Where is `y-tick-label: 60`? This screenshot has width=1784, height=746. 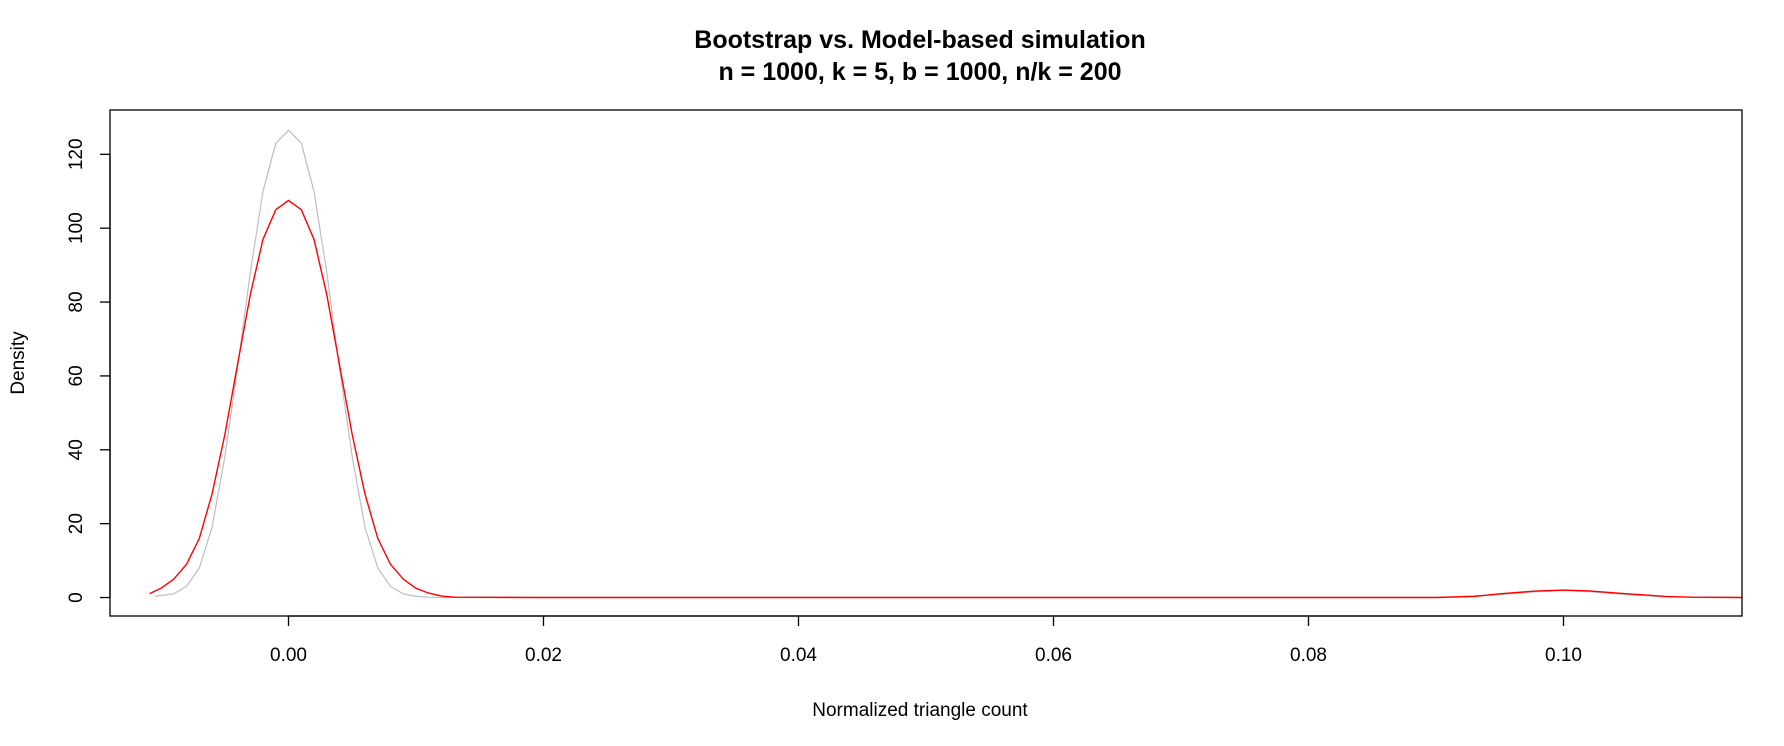
y-tick-label: 60 is located at coordinates (76, 375).